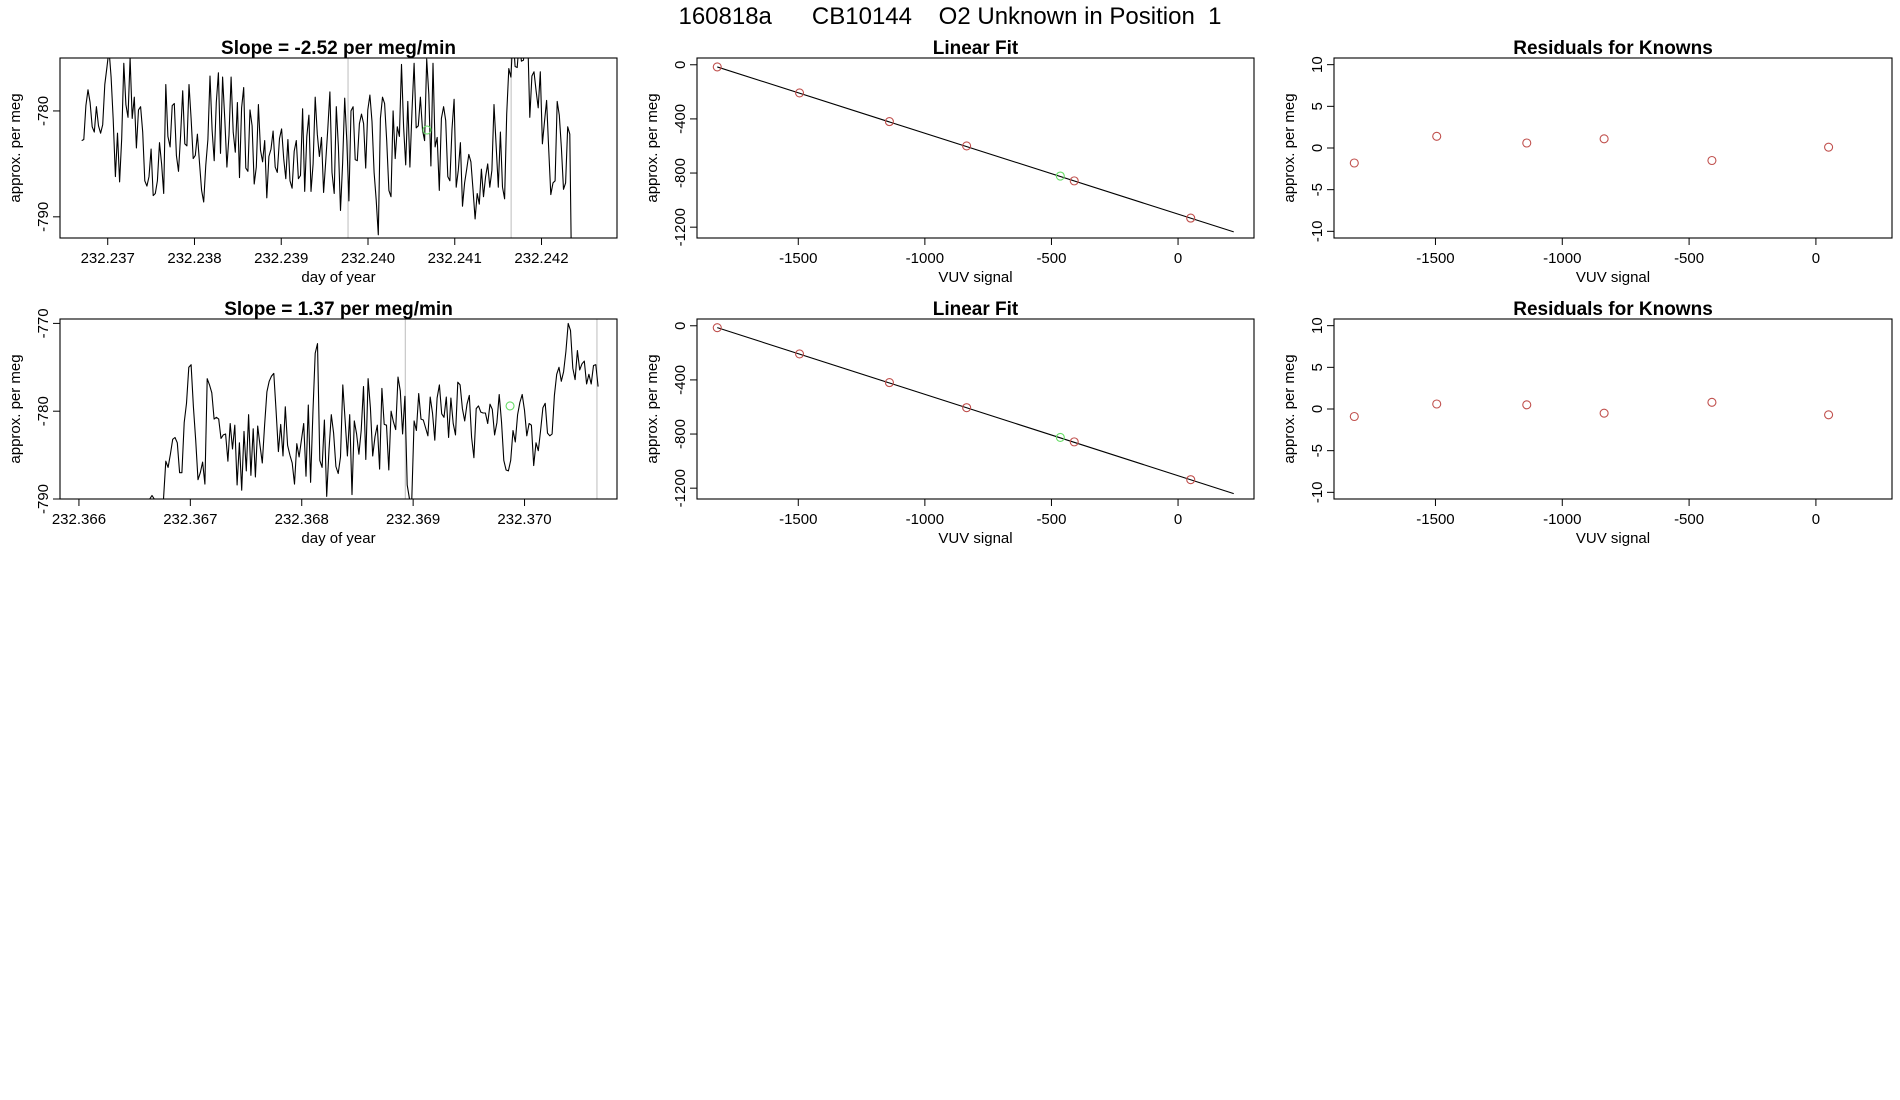 Image resolution: width=1900 pixels, height=1100 pixels. What do you see at coordinates (1613, 48) in the screenshot?
I see `panel-title: Residuals for Knowns` at bounding box center [1613, 48].